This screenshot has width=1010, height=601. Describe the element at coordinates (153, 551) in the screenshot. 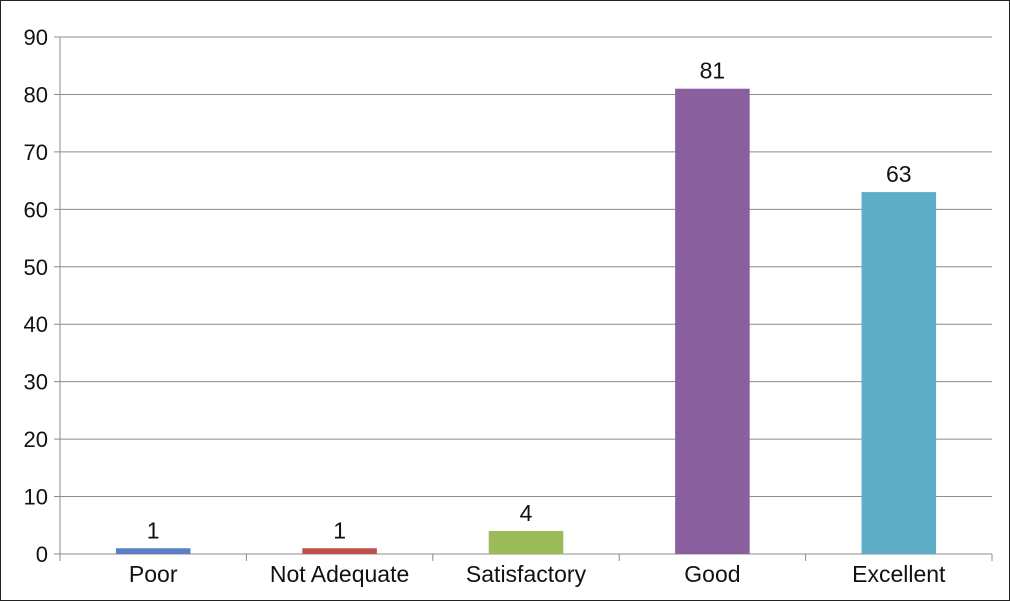

I see `bar-poor` at that location.